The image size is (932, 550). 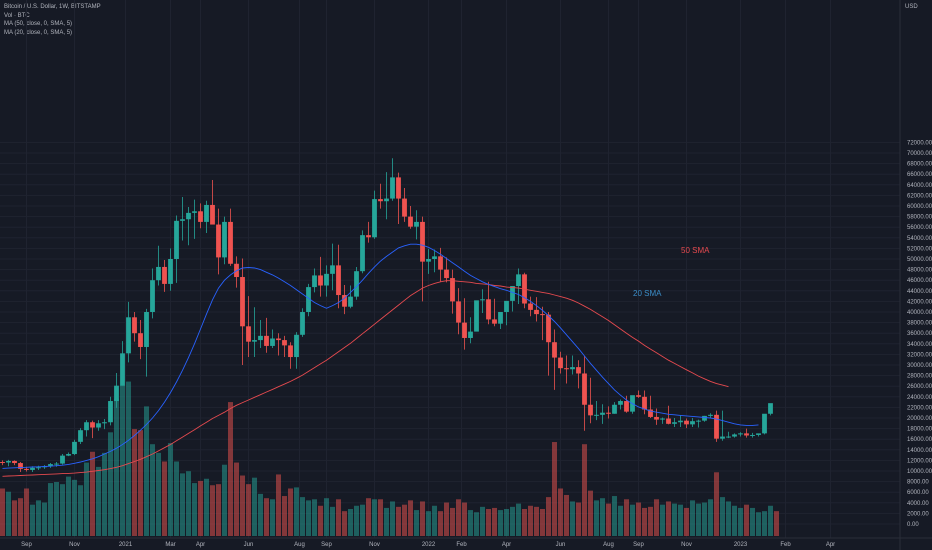 What do you see at coordinates (74, 545) in the screenshot?
I see `x-tick-label: Nov` at bounding box center [74, 545].